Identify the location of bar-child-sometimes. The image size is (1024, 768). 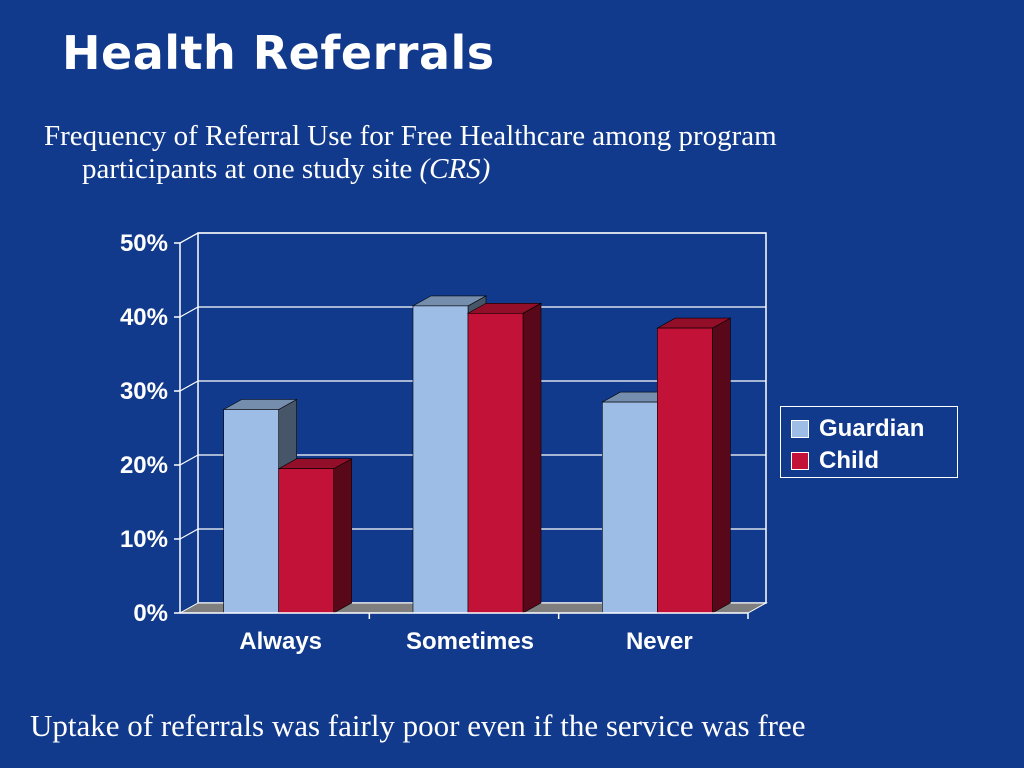
(504, 458).